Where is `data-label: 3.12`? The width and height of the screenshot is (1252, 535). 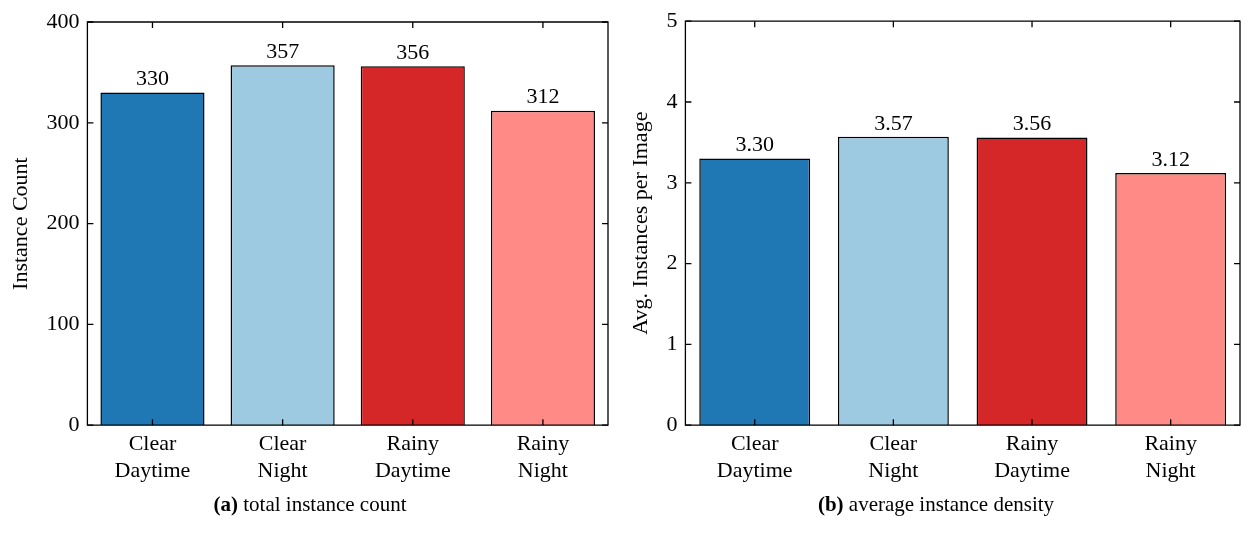
data-label: 3.12 is located at coordinates (1170, 158).